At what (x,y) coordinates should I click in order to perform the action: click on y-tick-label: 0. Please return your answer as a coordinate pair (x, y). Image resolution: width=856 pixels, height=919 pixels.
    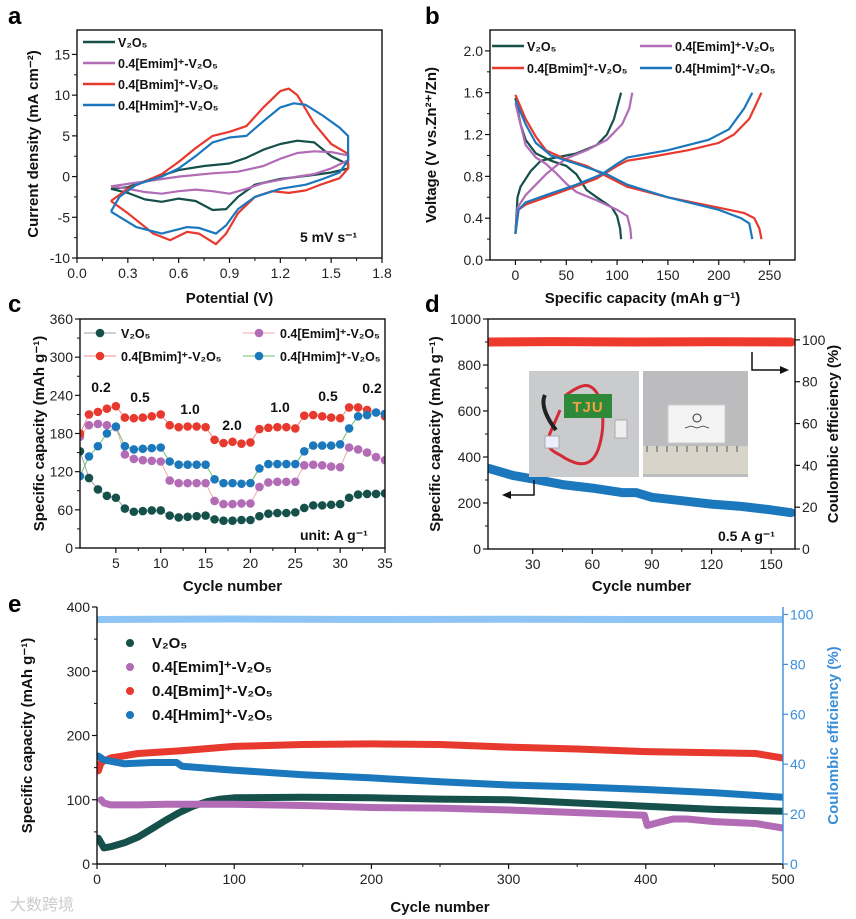
    Looking at the image, I should click on (69, 548).